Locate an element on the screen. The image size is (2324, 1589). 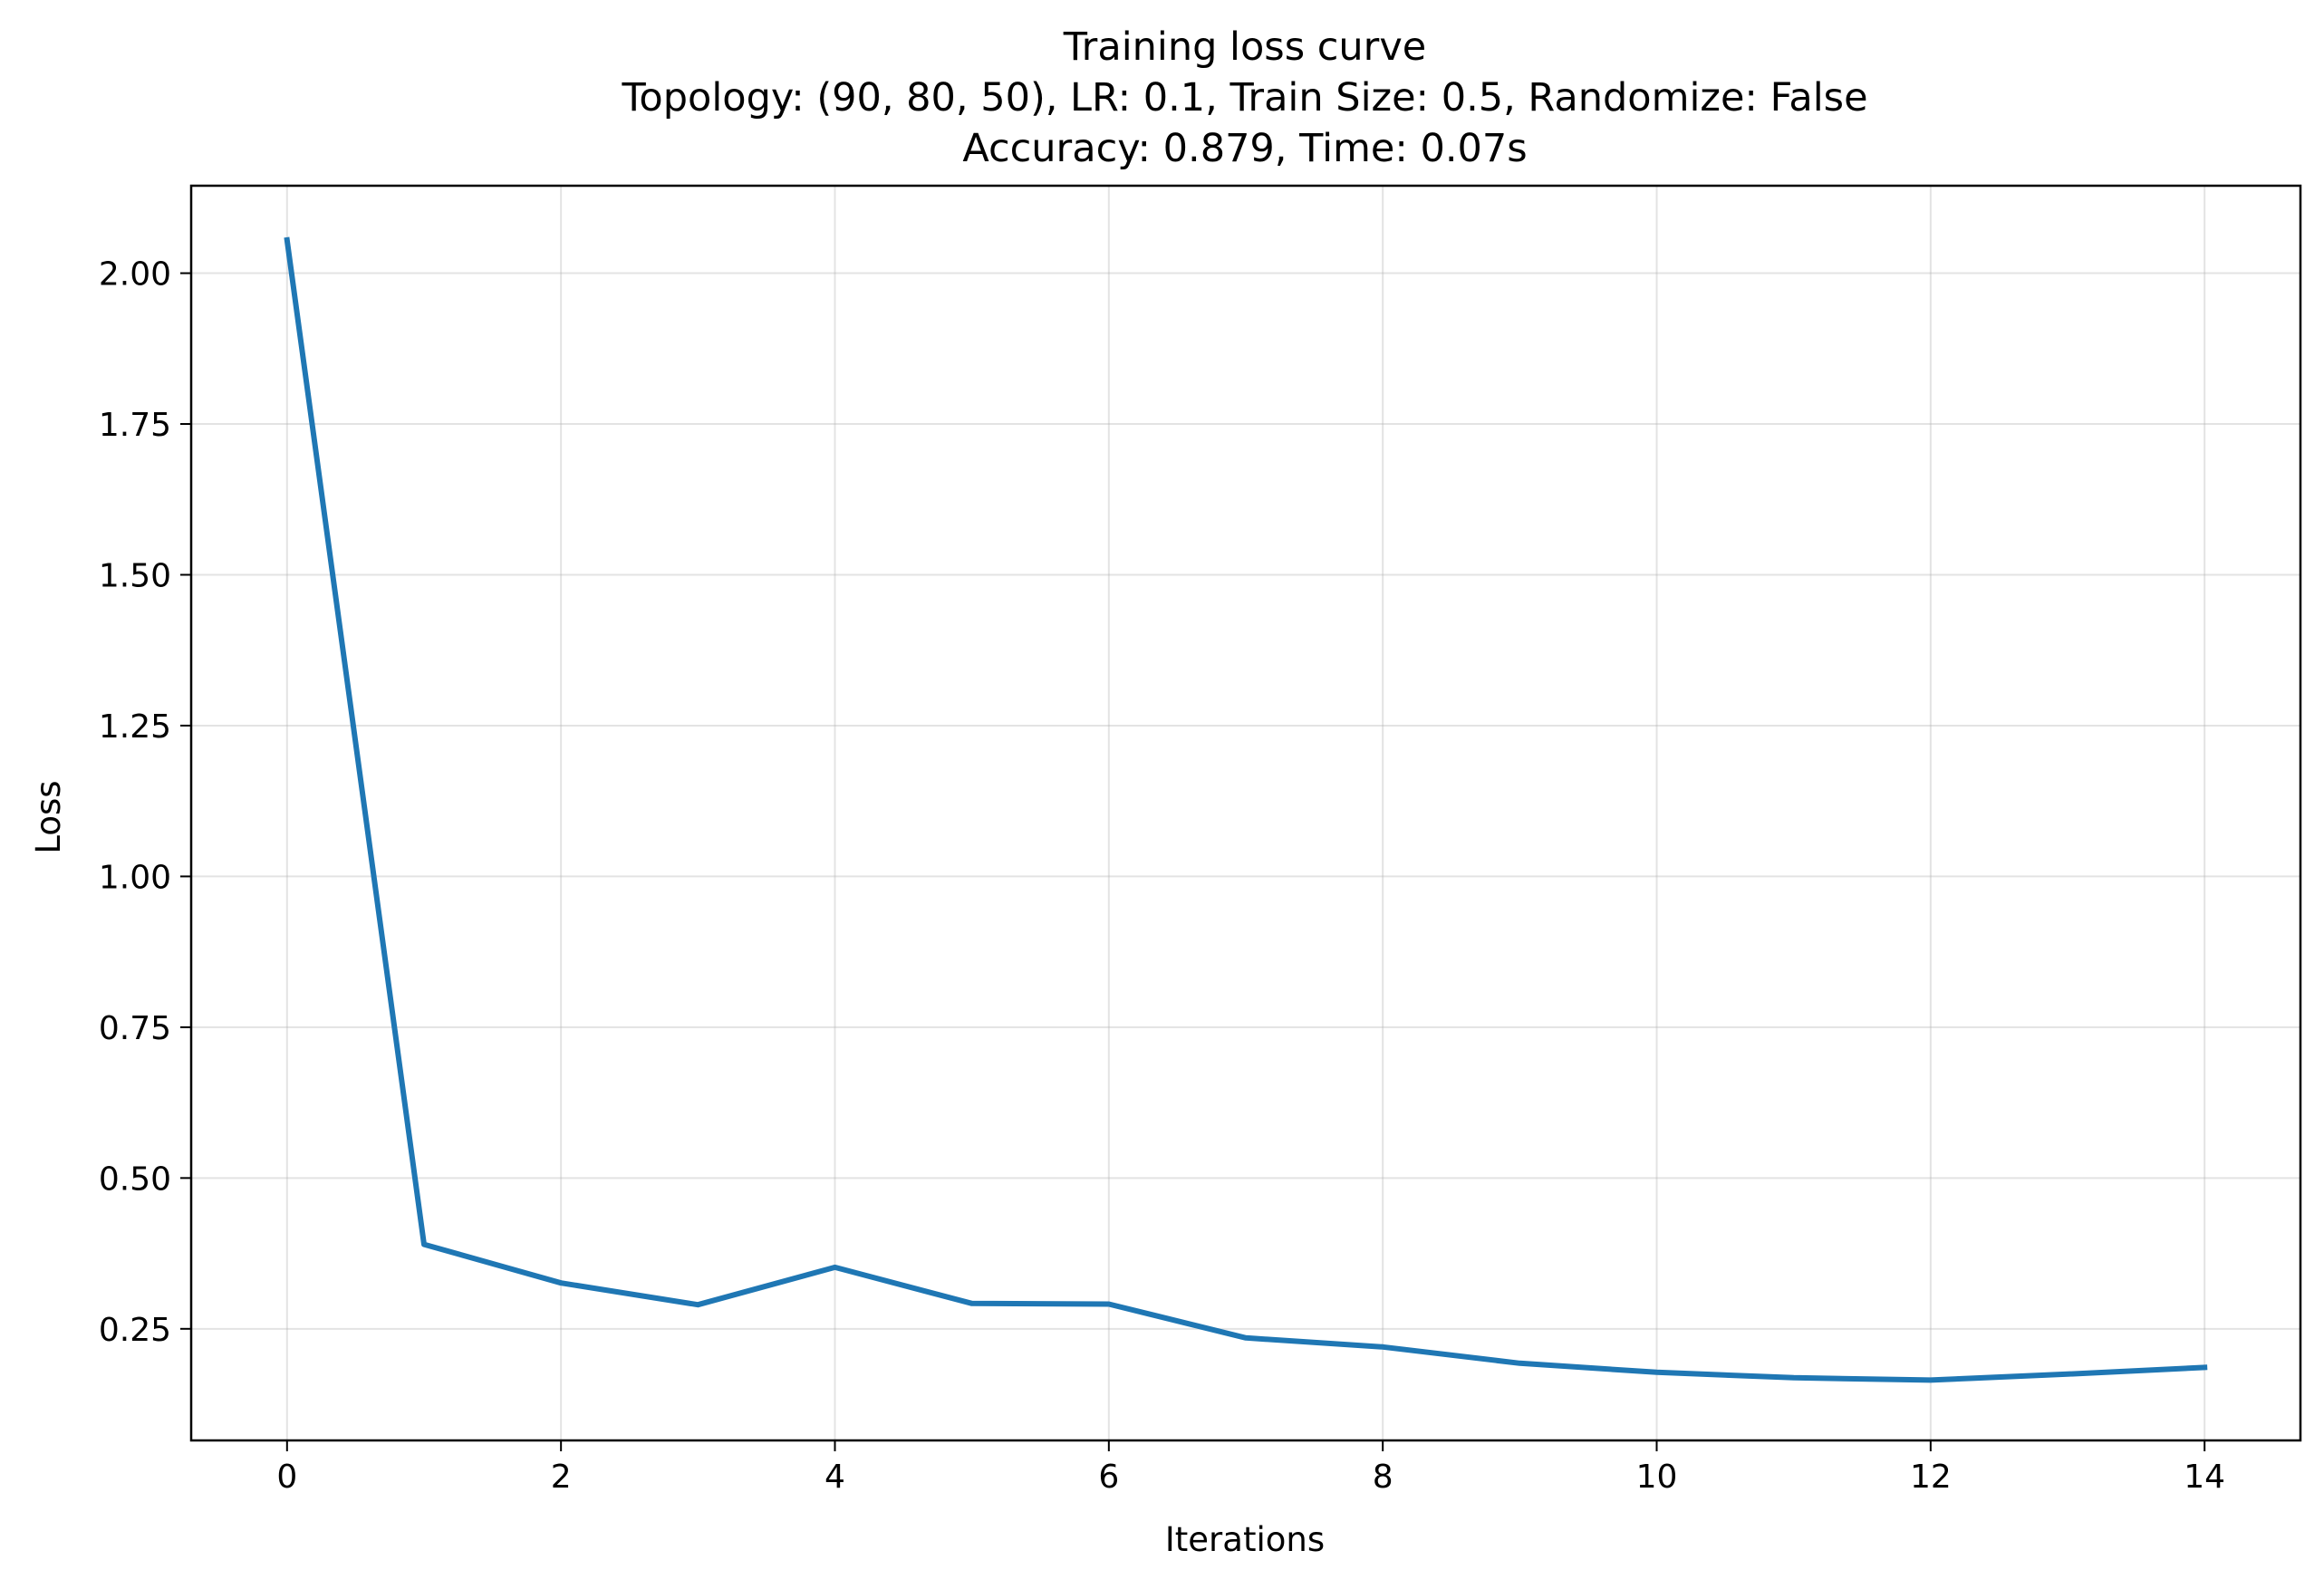
y-tick-label: 1.00 is located at coordinates (135, 877).